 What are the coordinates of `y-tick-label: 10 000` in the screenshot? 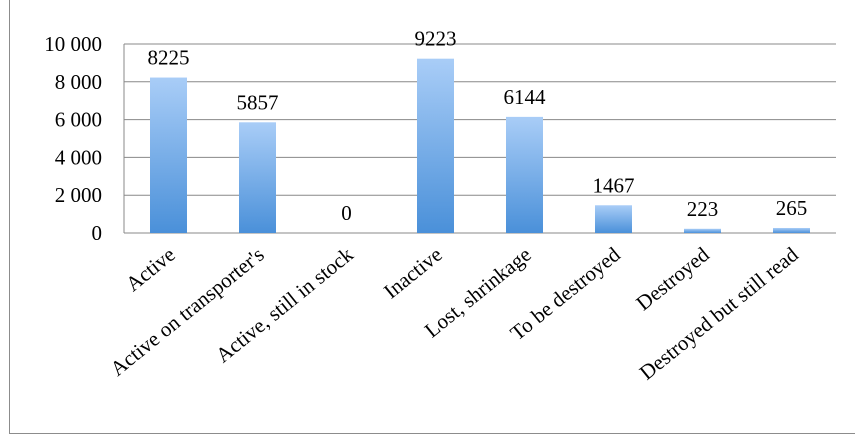 It's located at (73, 44).